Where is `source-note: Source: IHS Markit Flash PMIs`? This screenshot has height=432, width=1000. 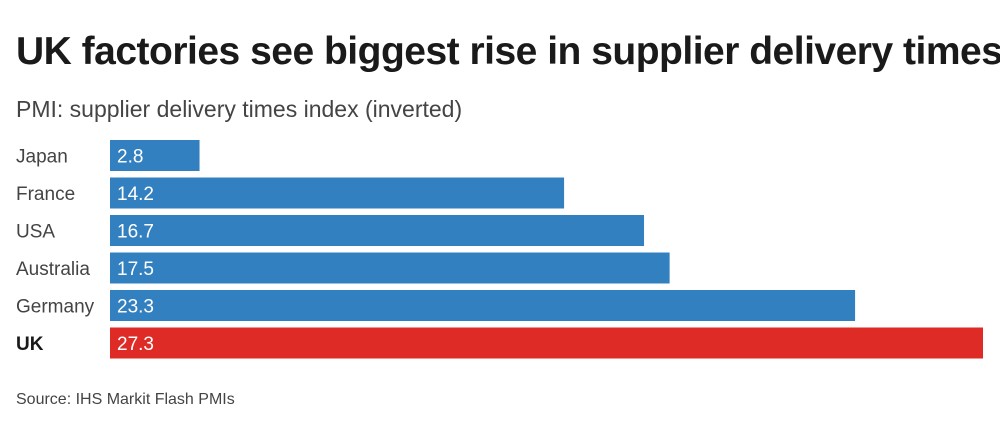 source-note: Source: IHS Markit Flash PMIs is located at coordinates (125, 399).